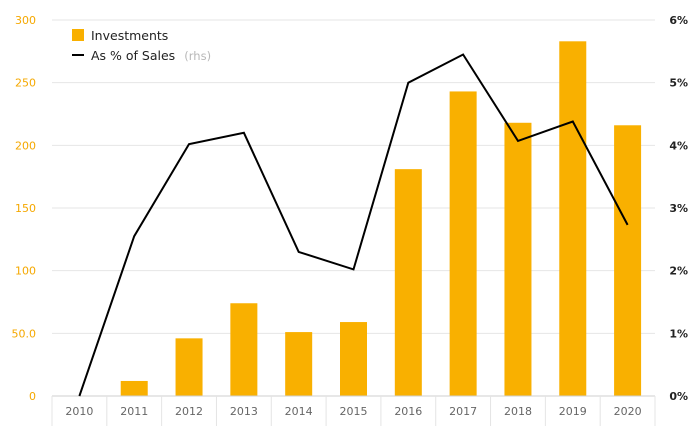  I want to click on bar-2018, so click(518, 259).